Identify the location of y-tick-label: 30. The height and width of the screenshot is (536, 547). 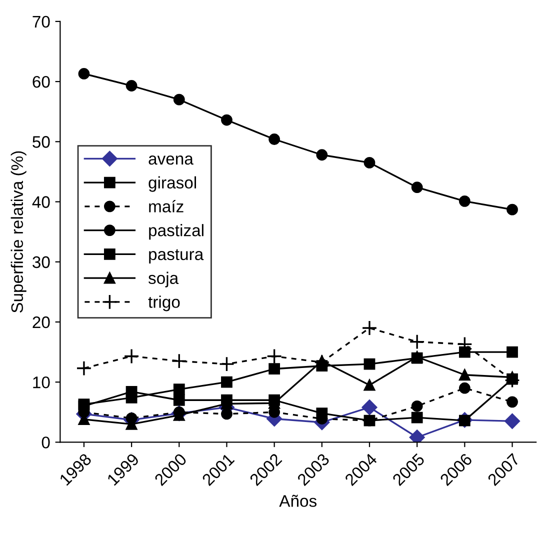
(41, 262).